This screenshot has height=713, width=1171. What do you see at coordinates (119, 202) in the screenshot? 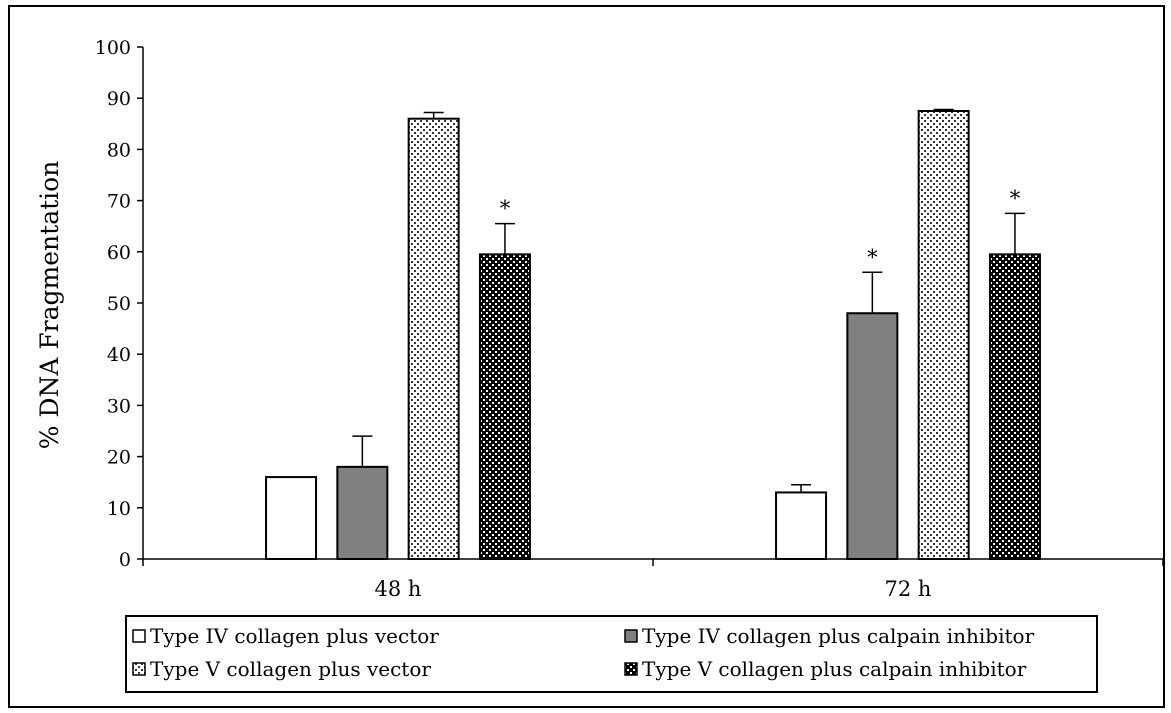
I see `y-tick-label: 70` at bounding box center [119, 202].